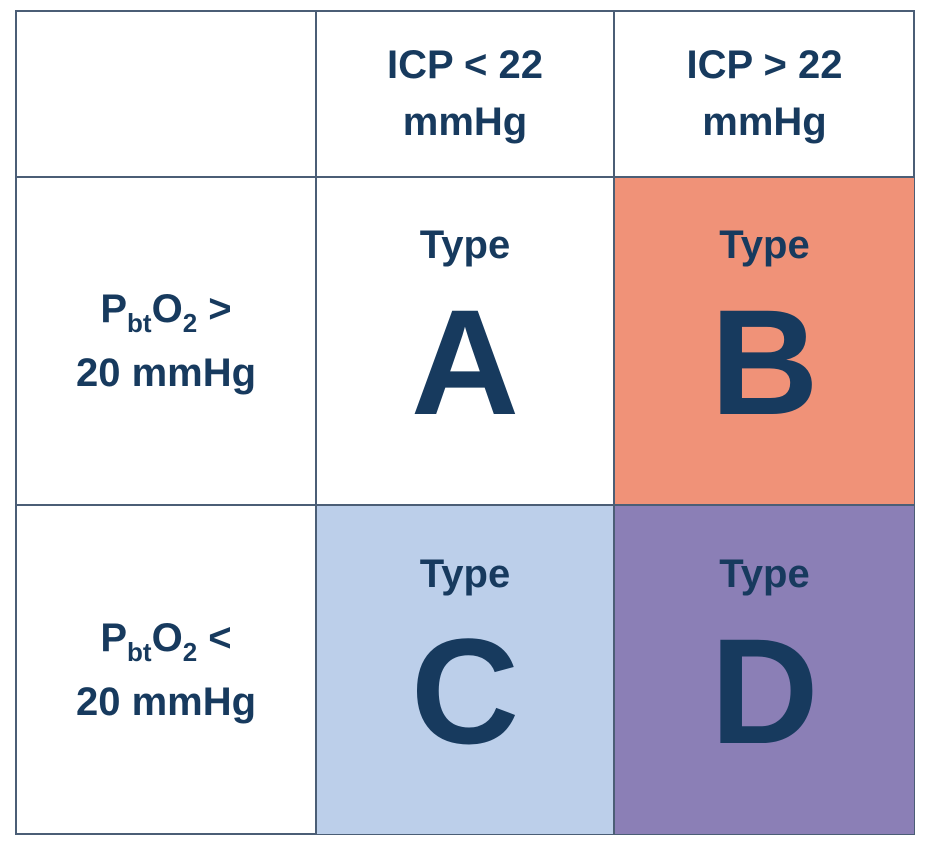 The image size is (934, 849). Describe the element at coordinates (465, 362) in the screenshot. I see `type-letter: A` at that location.